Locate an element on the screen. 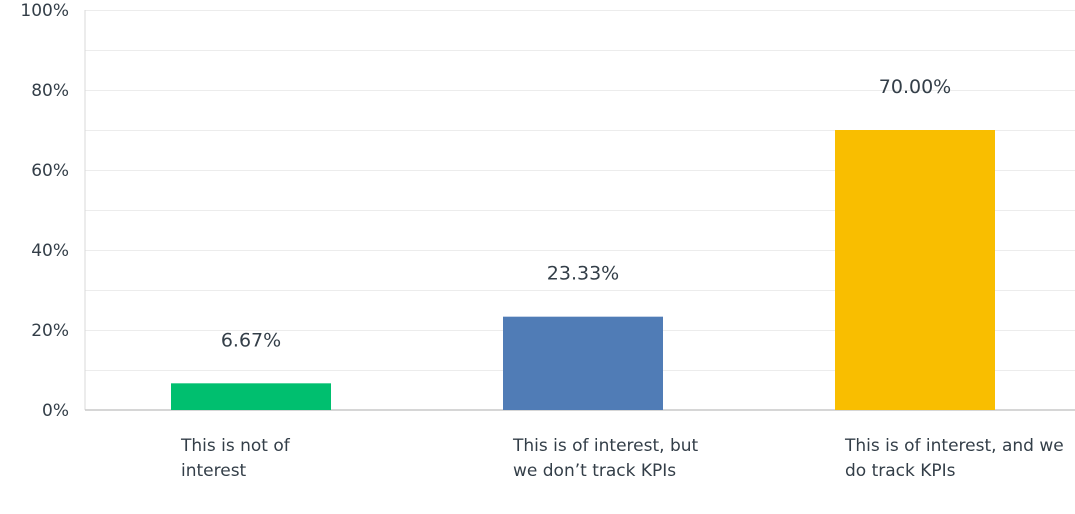  data-label: 23.33% is located at coordinates (583, 274).